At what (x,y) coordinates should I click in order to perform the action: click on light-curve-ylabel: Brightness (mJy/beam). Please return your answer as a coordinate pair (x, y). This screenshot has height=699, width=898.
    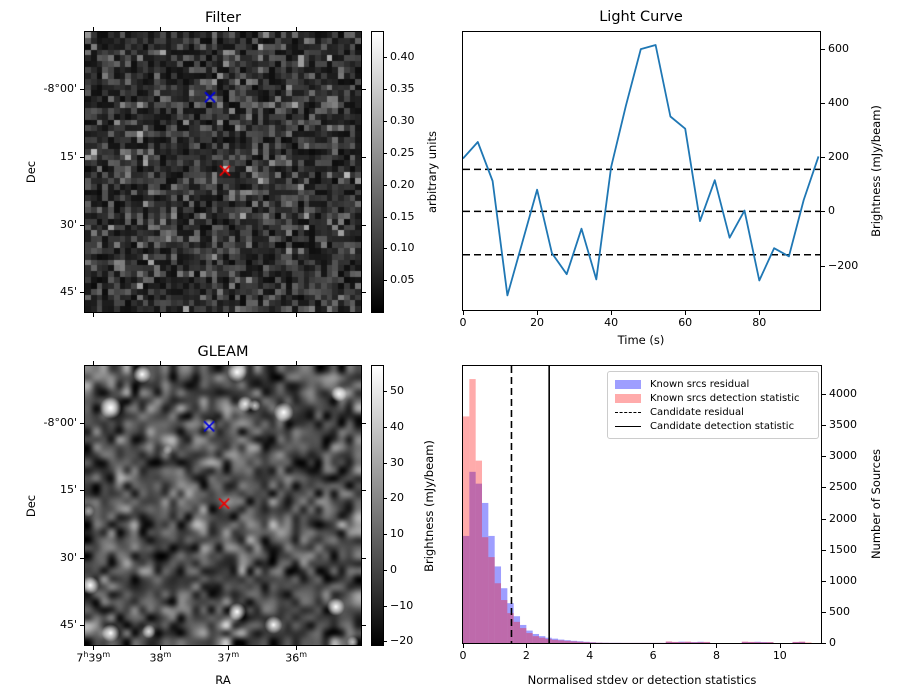
    Looking at the image, I should click on (876, 171).